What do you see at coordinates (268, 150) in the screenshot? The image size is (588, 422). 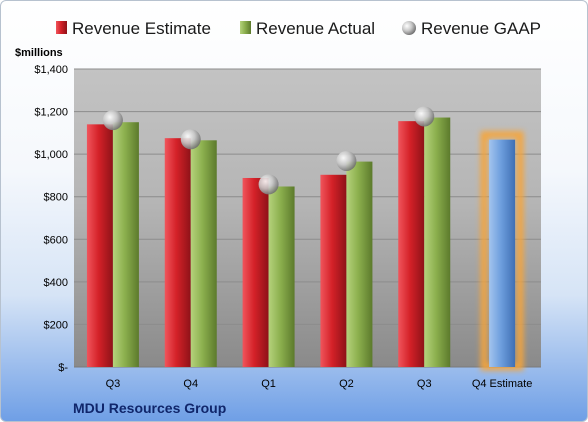 I see `gaap-markers` at bounding box center [268, 150].